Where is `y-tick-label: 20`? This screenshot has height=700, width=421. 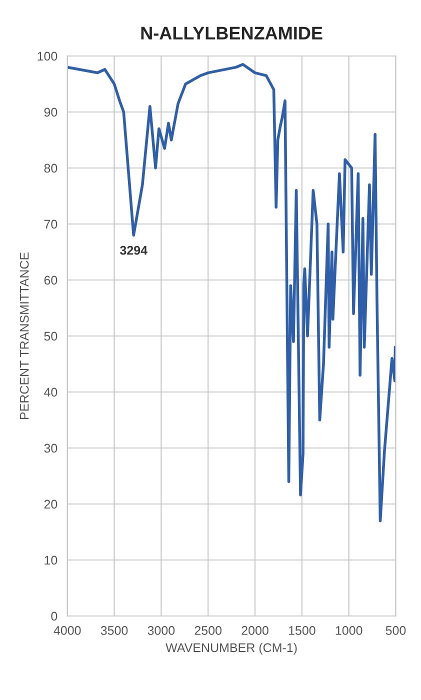 y-tick-label: 20 is located at coordinates (51, 504).